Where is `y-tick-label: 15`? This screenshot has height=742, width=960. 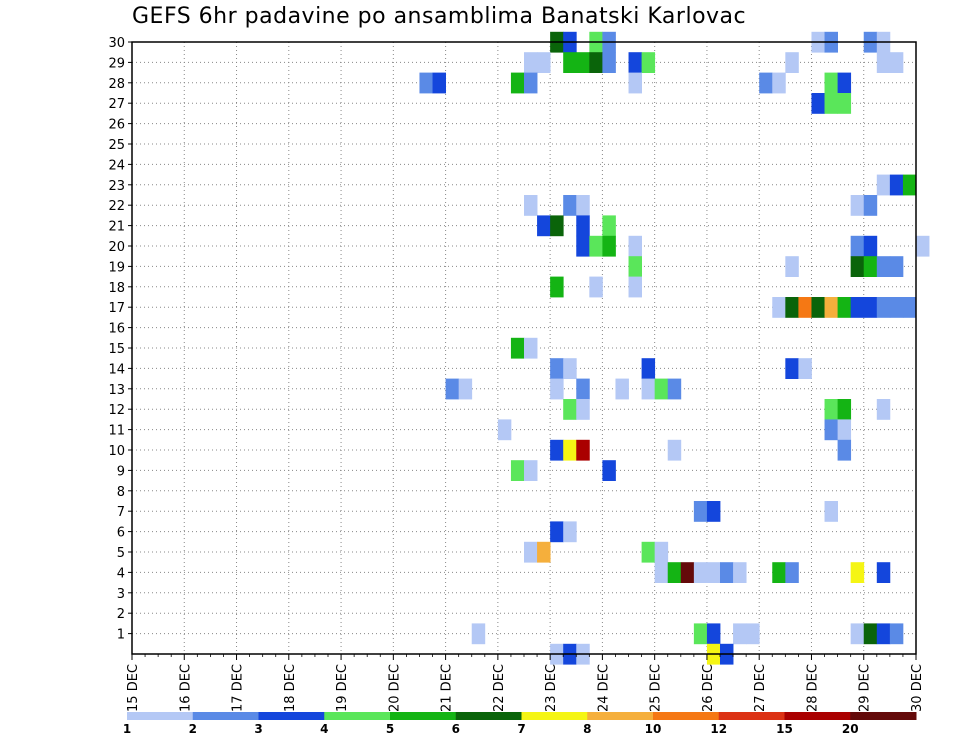 y-tick-label: 15 is located at coordinates (116, 349).